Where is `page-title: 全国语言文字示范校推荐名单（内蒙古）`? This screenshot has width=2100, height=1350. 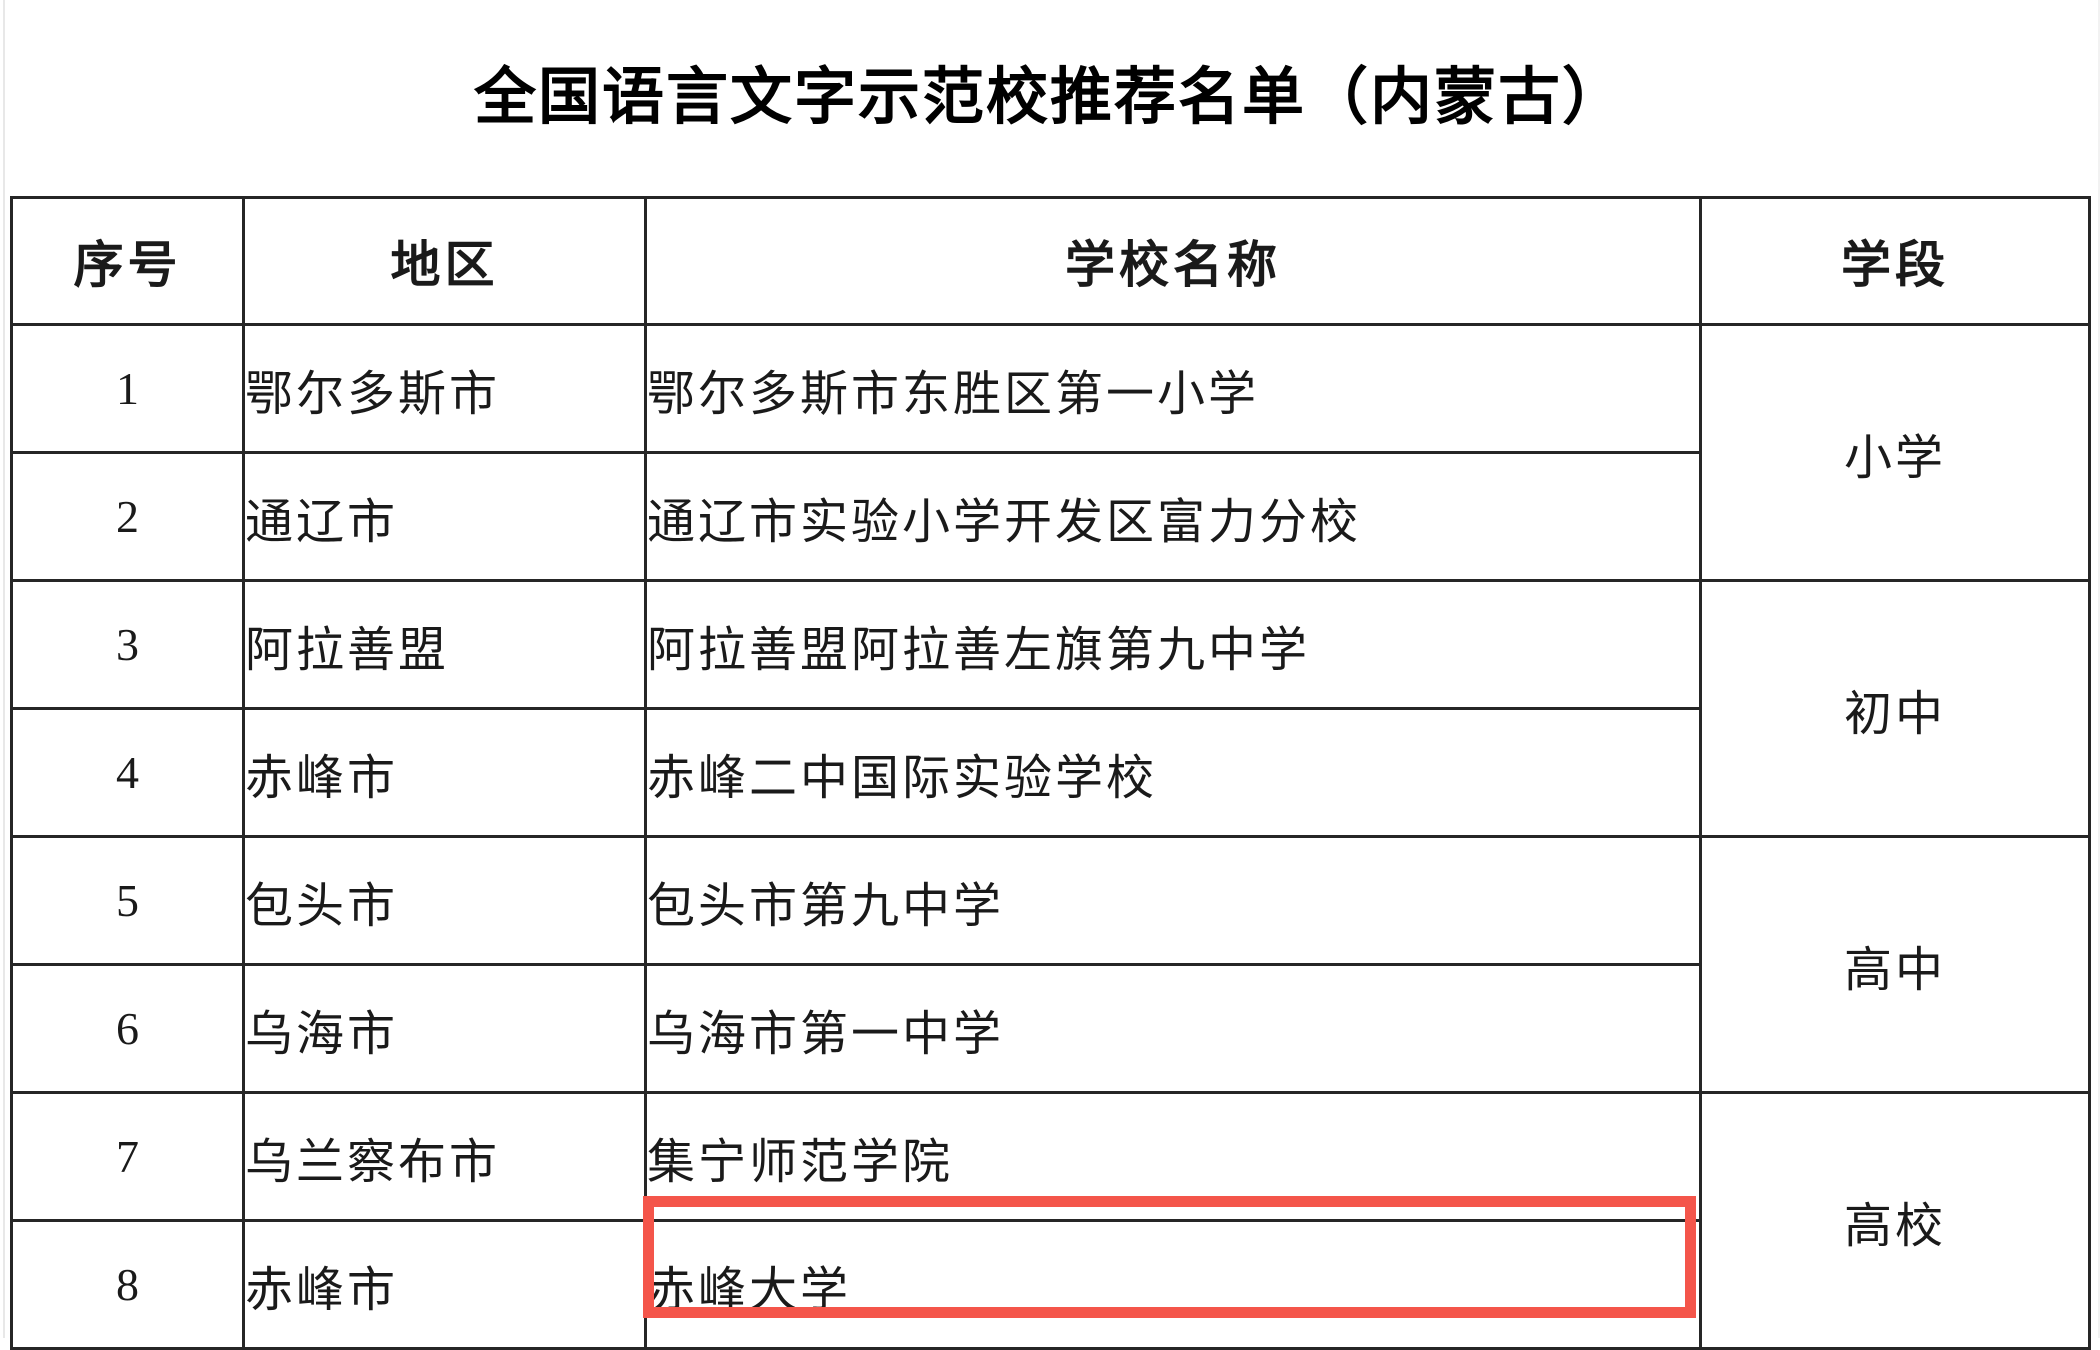
page-title: 全国语言文字示范校推荐名单（内蒙古） is located at coordinates (1049, 98).